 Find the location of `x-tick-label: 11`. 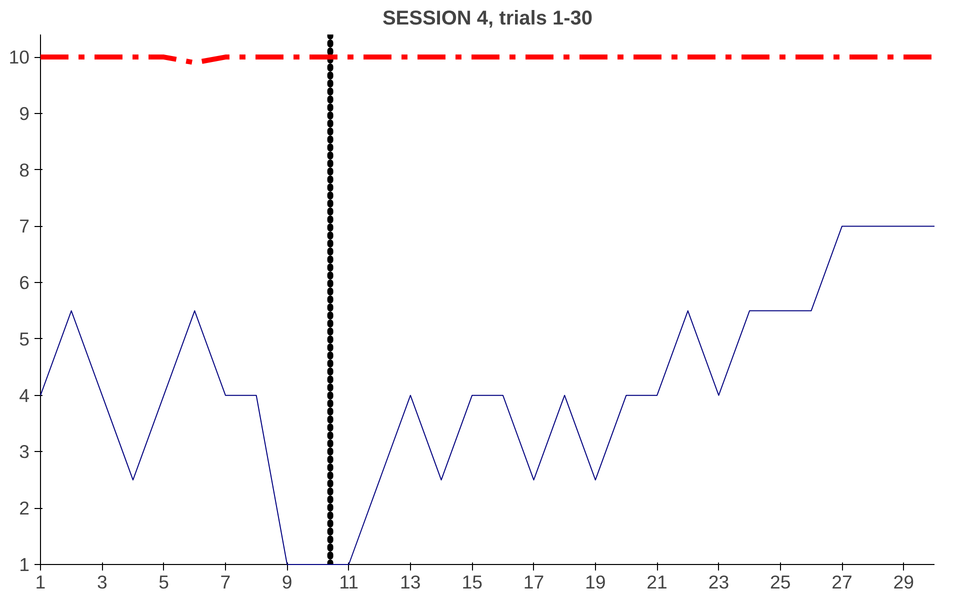

x-tick-label: 11 is located at coordinates (348, 582).